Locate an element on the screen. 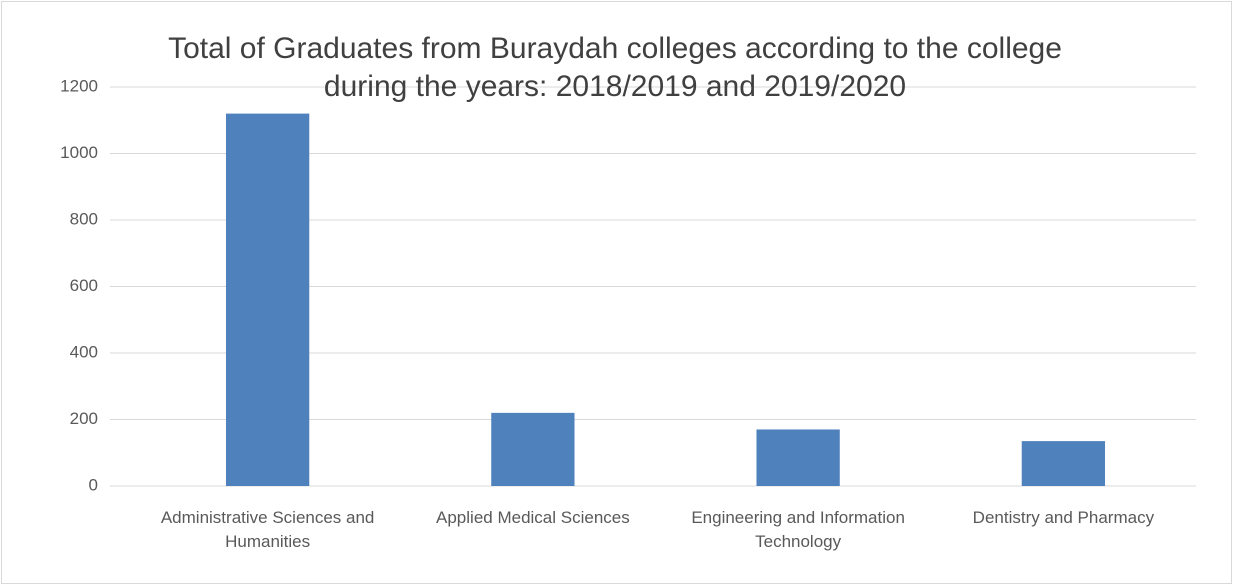  y-tick-label: 1200 is located at coordinates (79, 85).